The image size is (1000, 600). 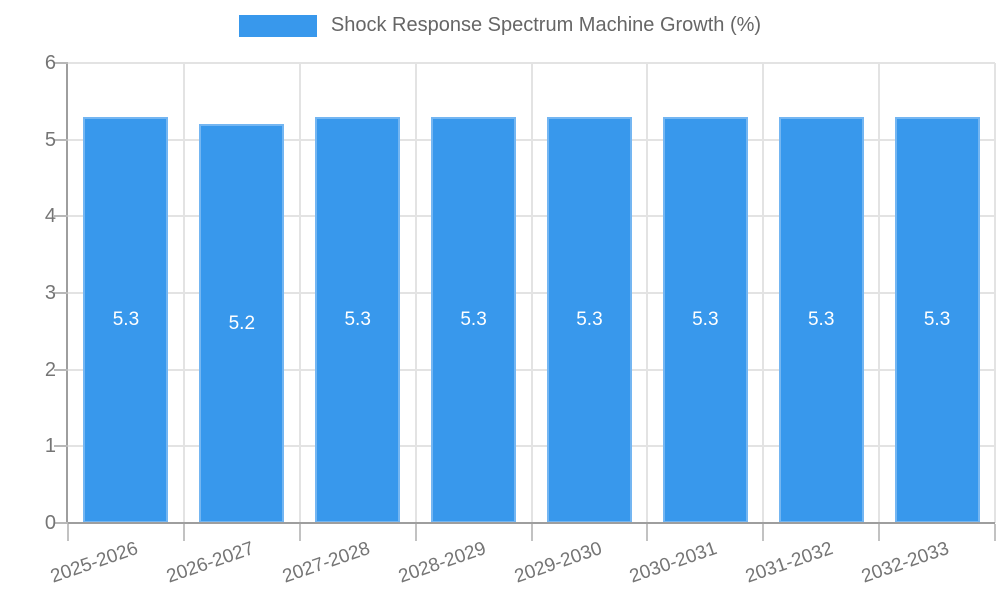 I want to click on y-tick-label: 3, so click(x=50, y=293).